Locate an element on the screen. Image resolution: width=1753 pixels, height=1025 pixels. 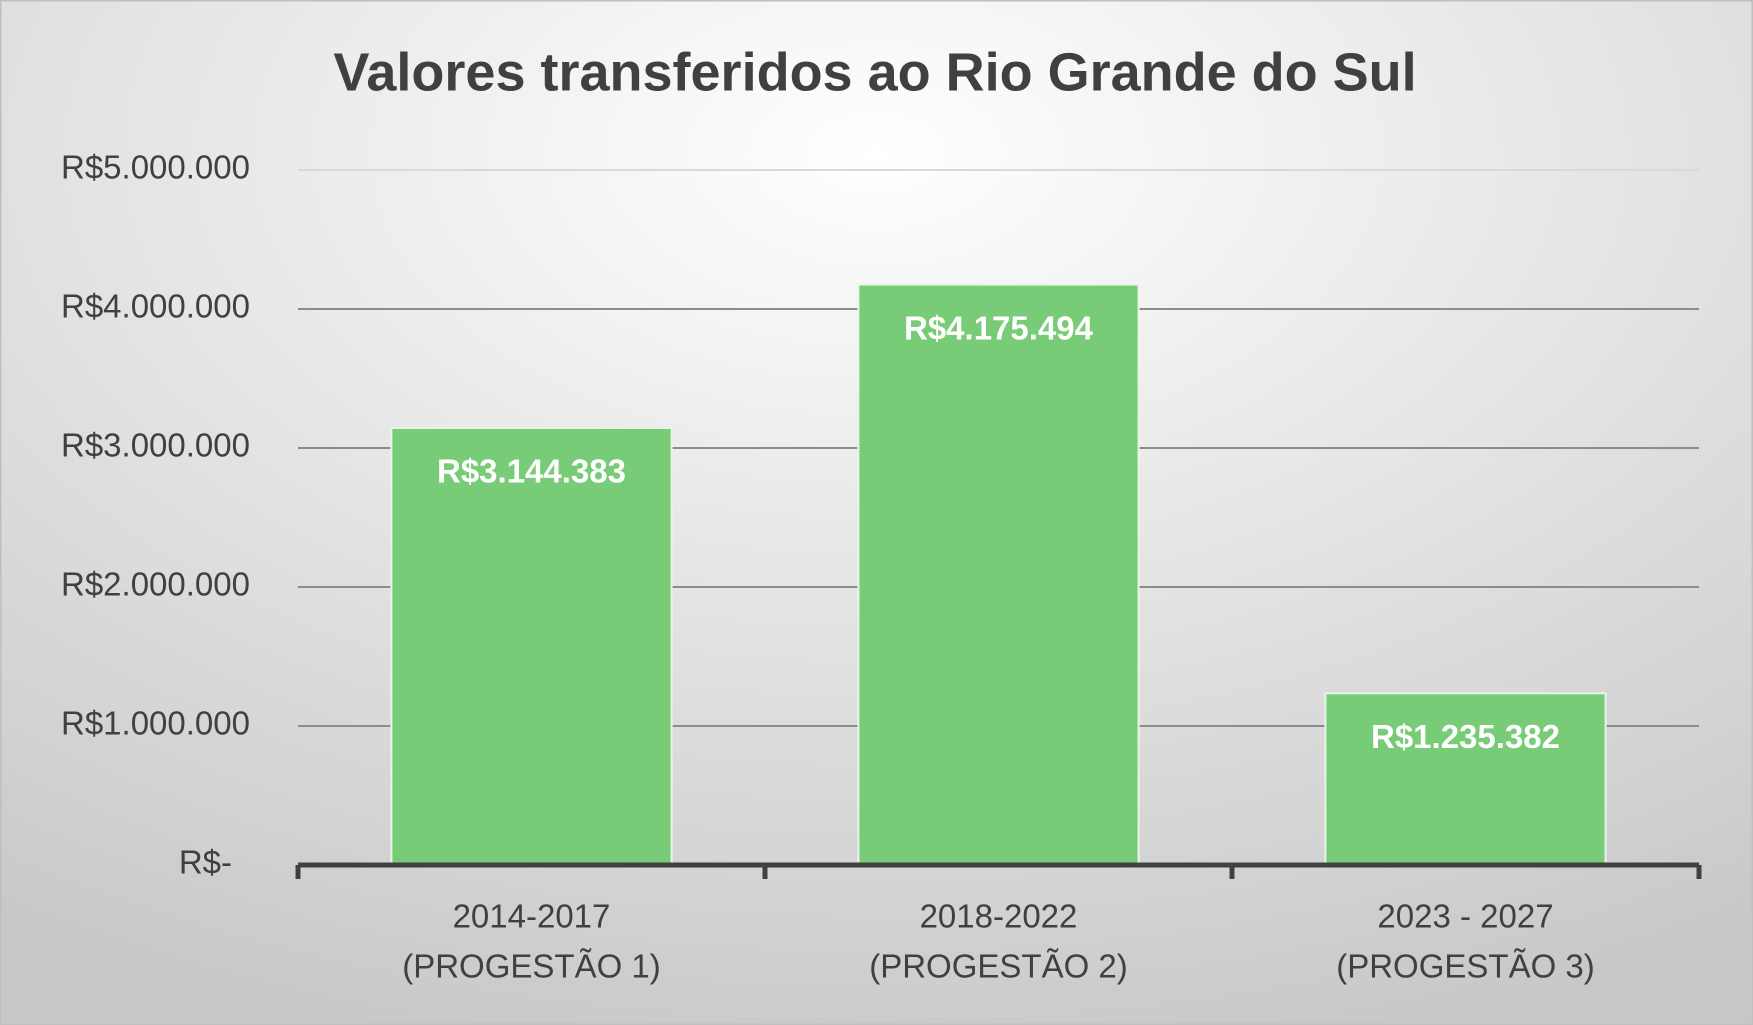
y-tick-label: R$3.000.000 is located at coordinates (155, 445).